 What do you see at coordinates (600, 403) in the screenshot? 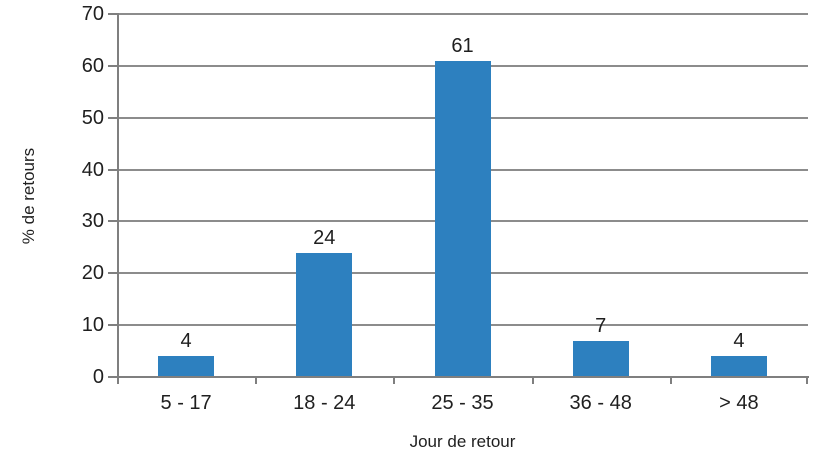
I see `x-category-label-4: 36 - 48` at bounding box center [600, 403].